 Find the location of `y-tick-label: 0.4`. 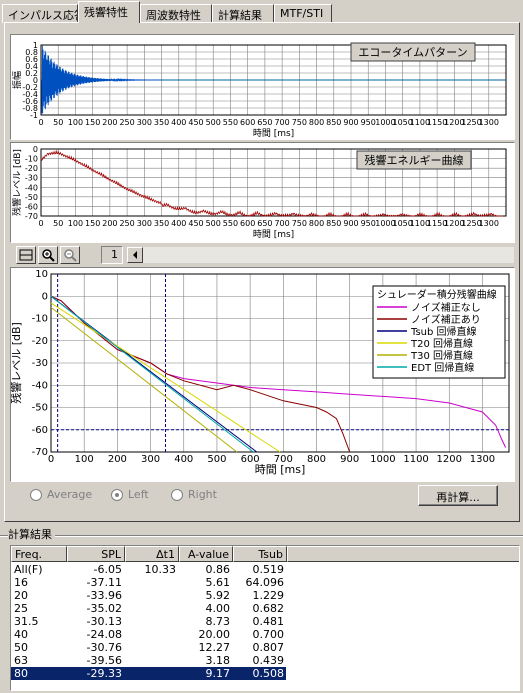

y-tick-label: 0.4 is located at coordinates (31, 66).